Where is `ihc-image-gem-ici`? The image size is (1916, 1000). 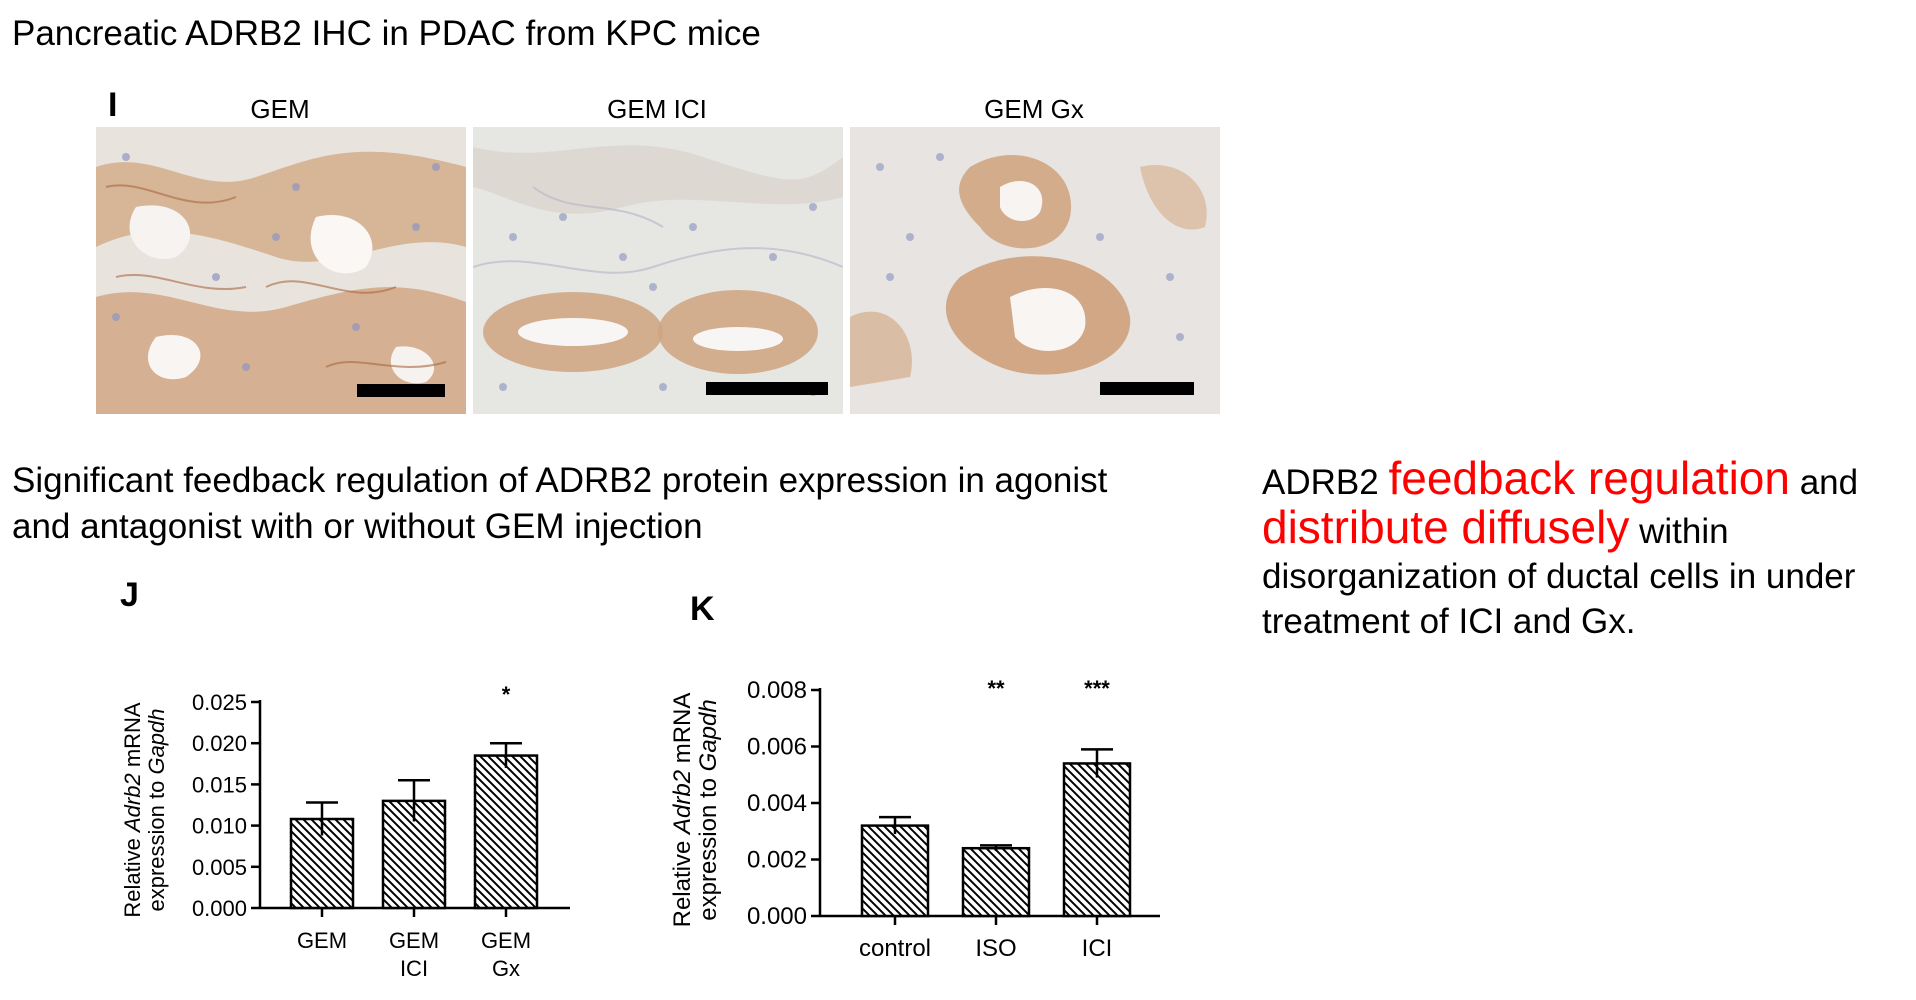
ihc-image-gem-ici is located at coordinates (658, 270).